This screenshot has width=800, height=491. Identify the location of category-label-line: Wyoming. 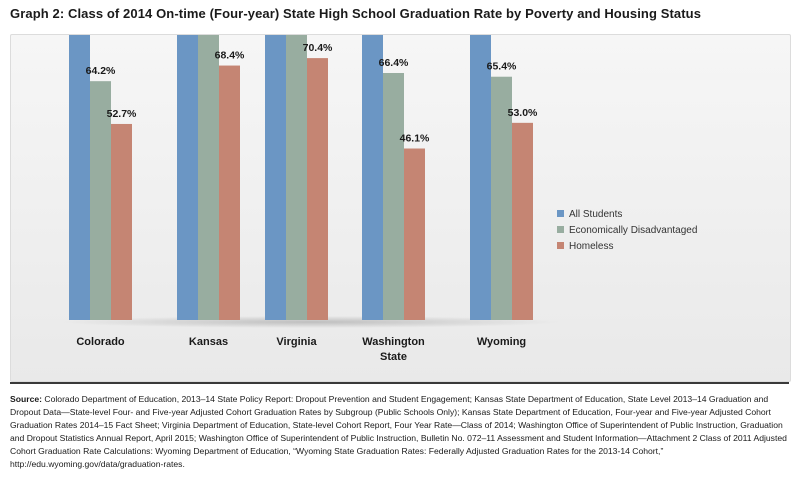
(501, 342).